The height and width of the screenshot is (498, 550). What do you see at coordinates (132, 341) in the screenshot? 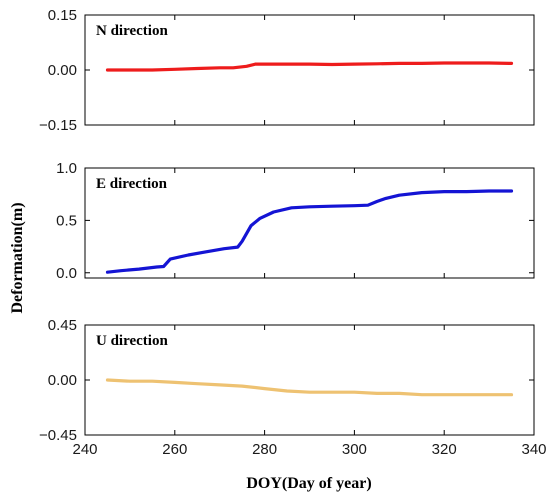
I see `panel-title: U direction` at bounding box center [132, 341].